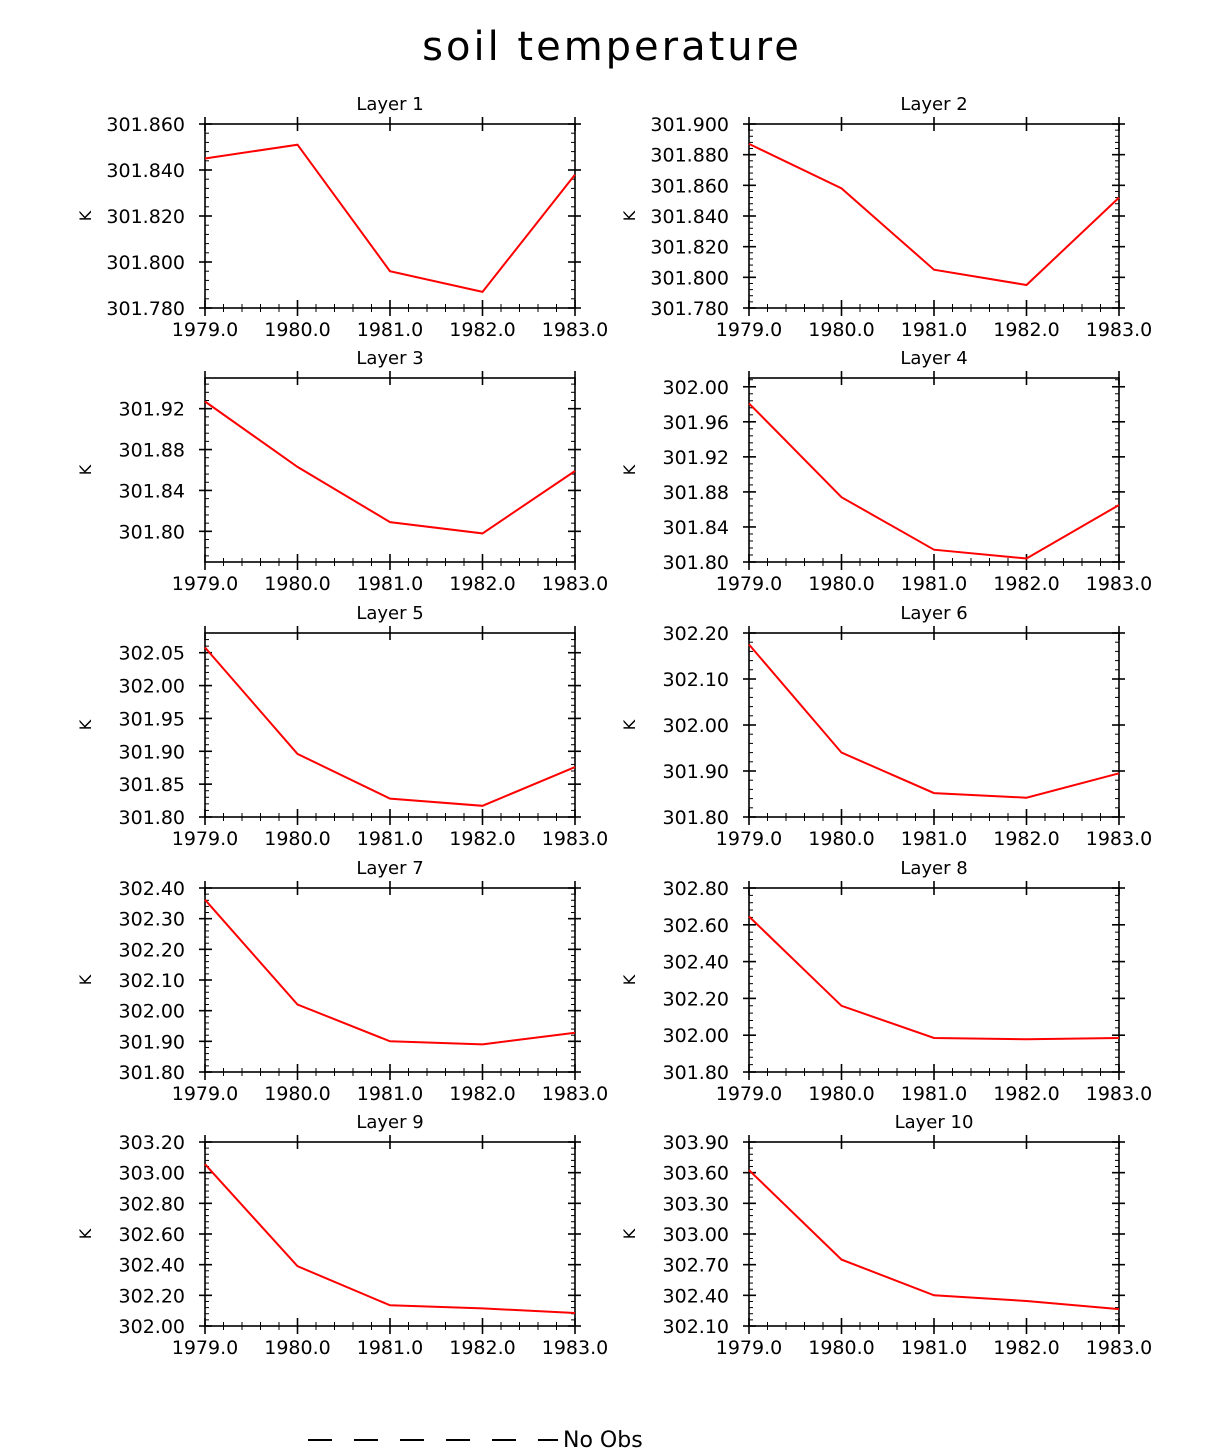 The image size is (1224, 1449). What do you see at coordinates (152, 451) in the screenshot?
I see `y-tick-label: 301.88` at bounding box center [152, 451].